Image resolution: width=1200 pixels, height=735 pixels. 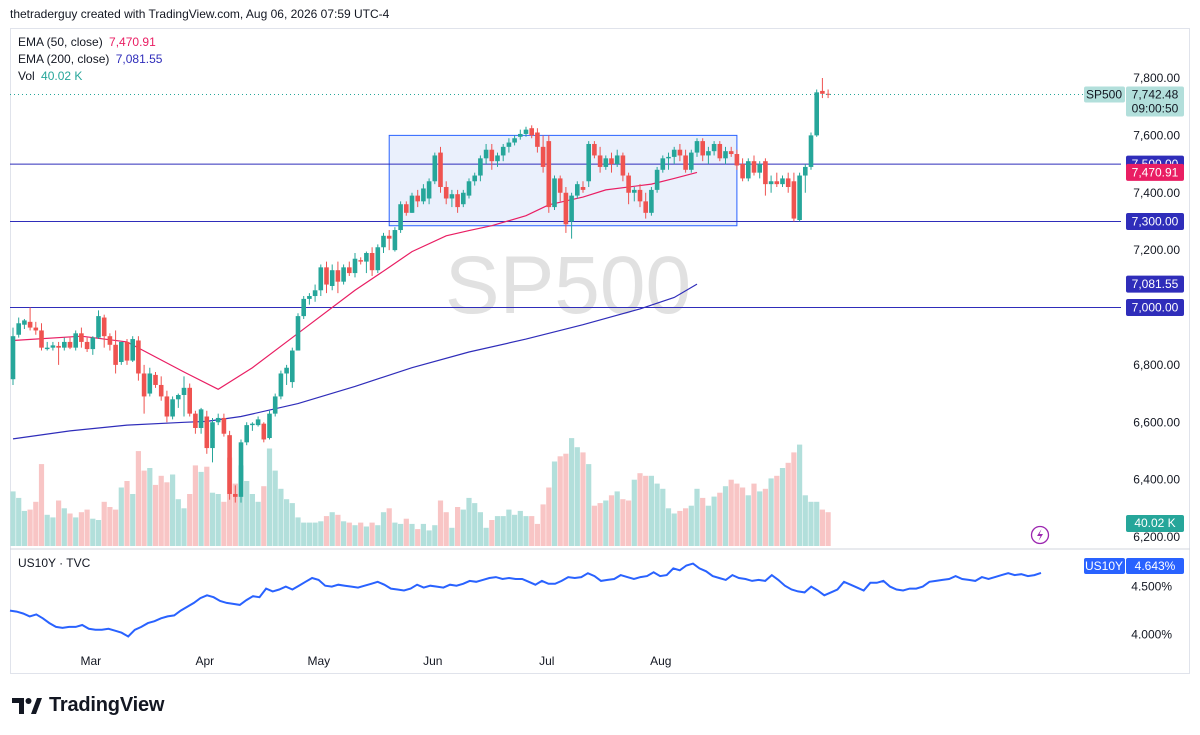 I want to click on us10y-tick-label: 4.000%, so click(x=1151, y=635).